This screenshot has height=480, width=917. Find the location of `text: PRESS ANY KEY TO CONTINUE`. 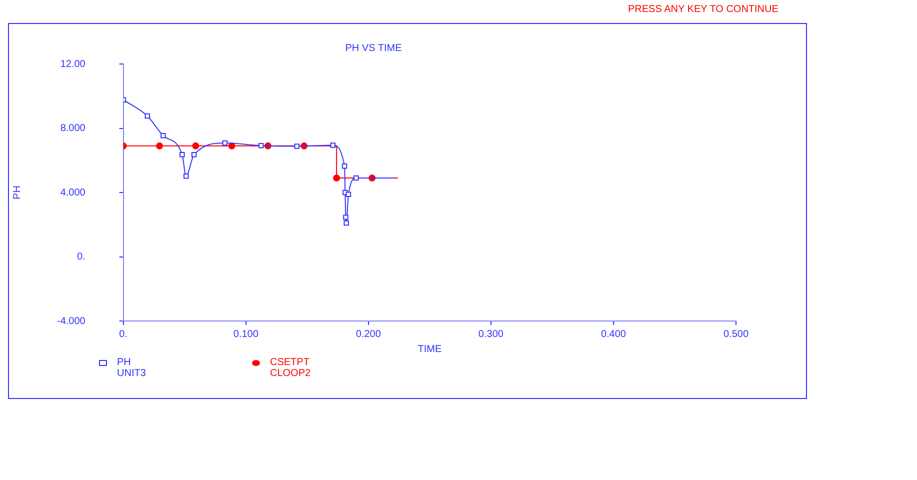

text: PRESS ANY KEY TO CONTINUE is located at coordinates (703, 9).